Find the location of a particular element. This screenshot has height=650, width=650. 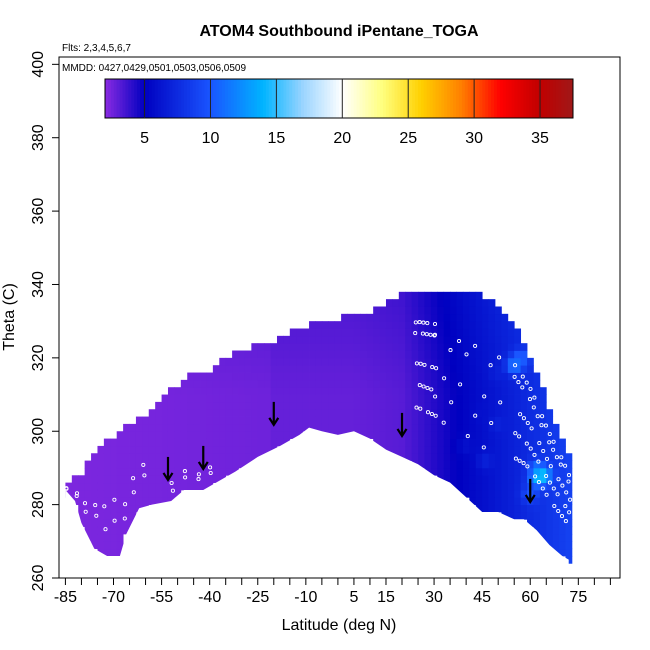

colorbar-tick-label: 10 is located at coordinates (211, 138).